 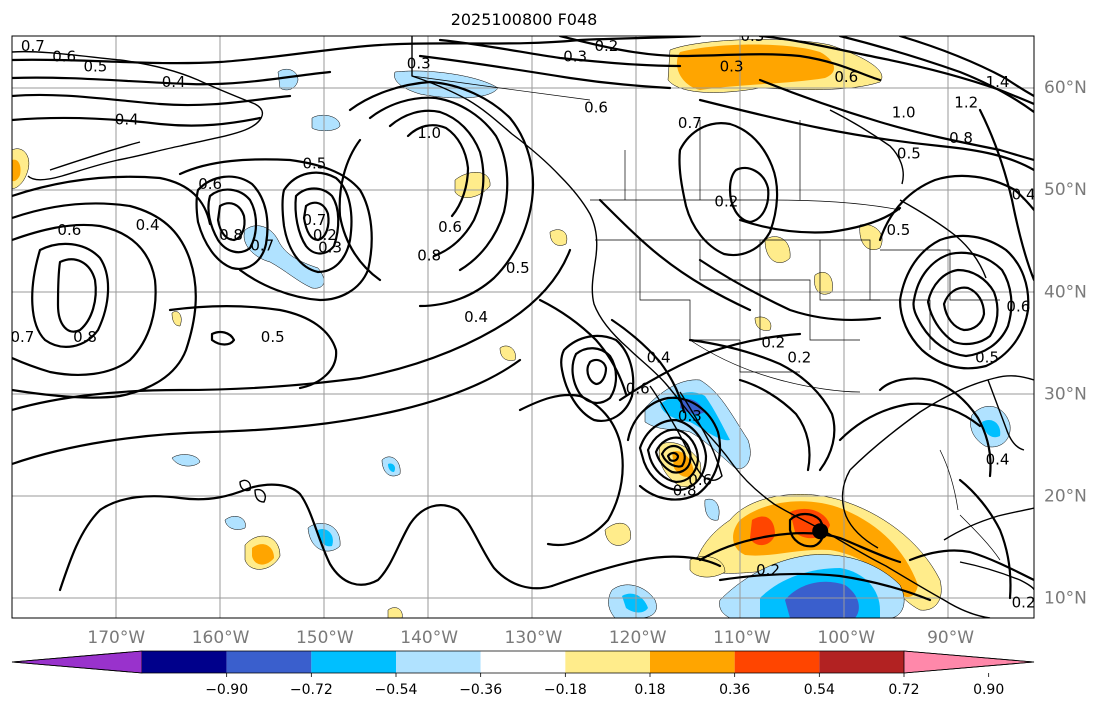 What do you see at coordinates (1065, 343) in the screenshot?
I see `latitude-axis-labels: 10°N 20°N 30°N 40°N 50°N 60°N` at bounding box center [1065, 343].